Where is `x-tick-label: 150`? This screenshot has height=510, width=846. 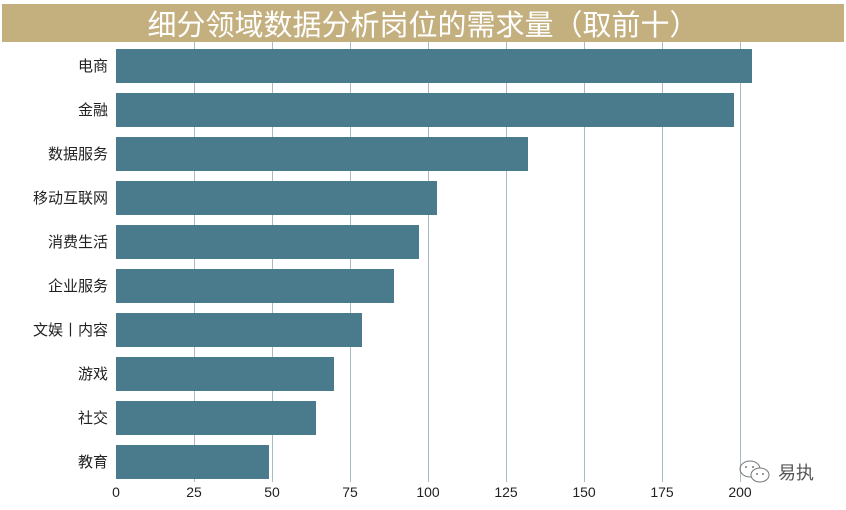 x-tick-label: 150 is located at coordinates (584, 492).